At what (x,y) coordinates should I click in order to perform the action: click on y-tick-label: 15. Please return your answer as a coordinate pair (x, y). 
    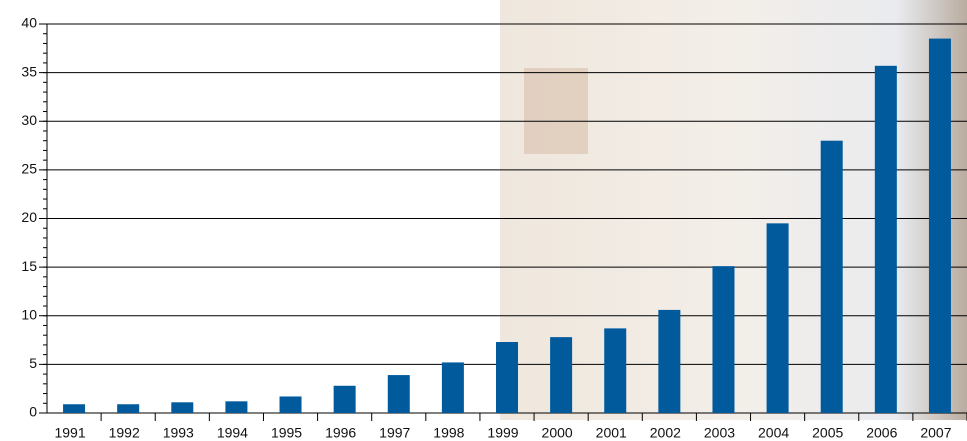
    Looking at the image, I should click on (29, 266).